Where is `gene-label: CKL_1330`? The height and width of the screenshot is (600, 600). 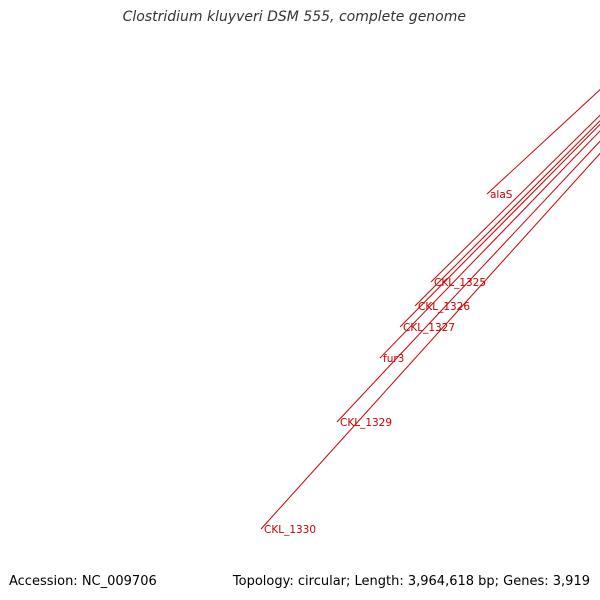
gene-label: CKL_1330 is located at coordinates (290, 530).